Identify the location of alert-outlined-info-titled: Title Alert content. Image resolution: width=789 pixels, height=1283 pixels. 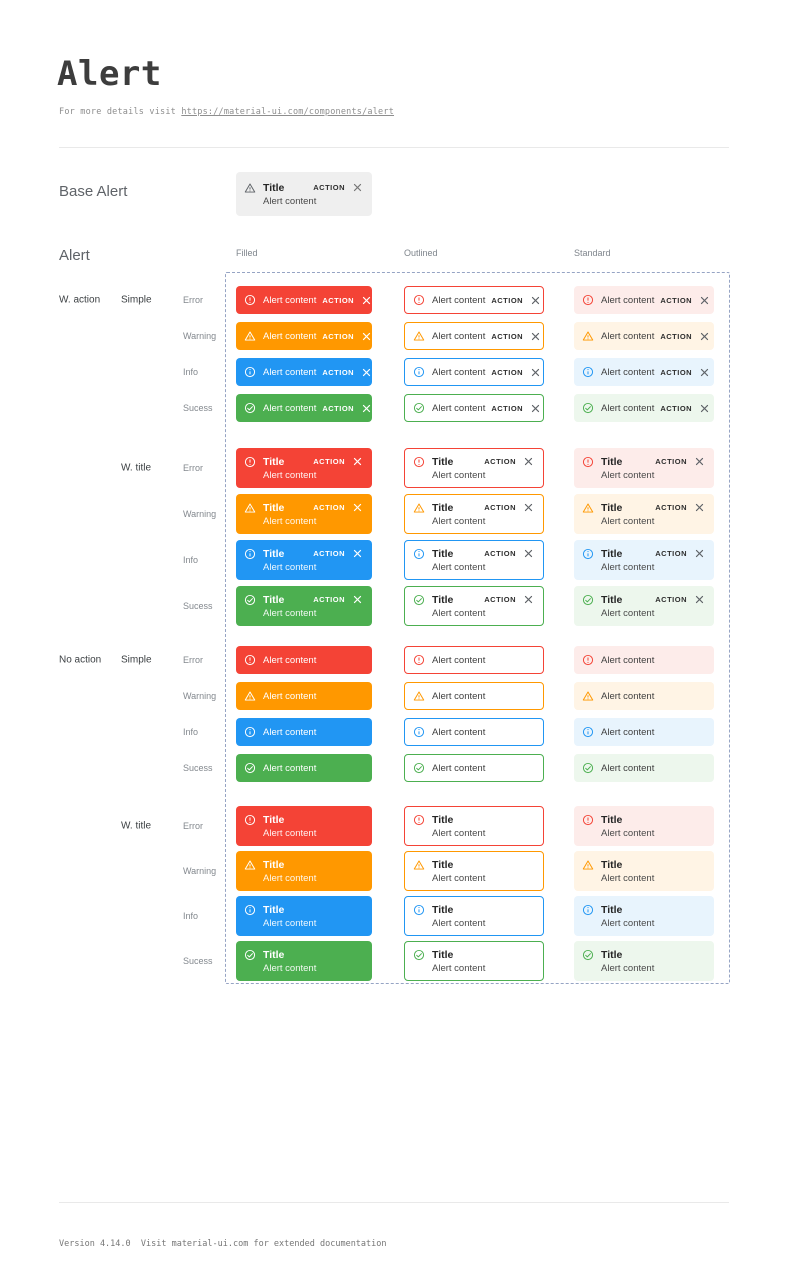
(474, 916).